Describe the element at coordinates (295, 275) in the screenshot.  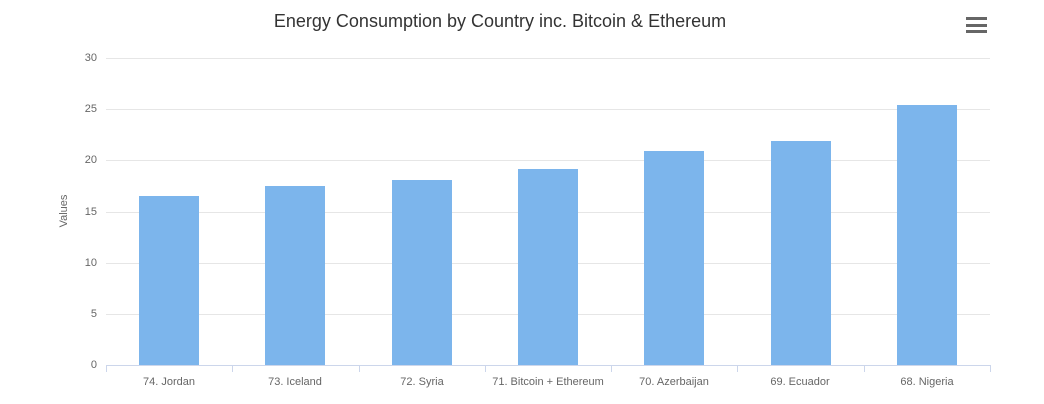
I see `bar-73-iceland` at that location.